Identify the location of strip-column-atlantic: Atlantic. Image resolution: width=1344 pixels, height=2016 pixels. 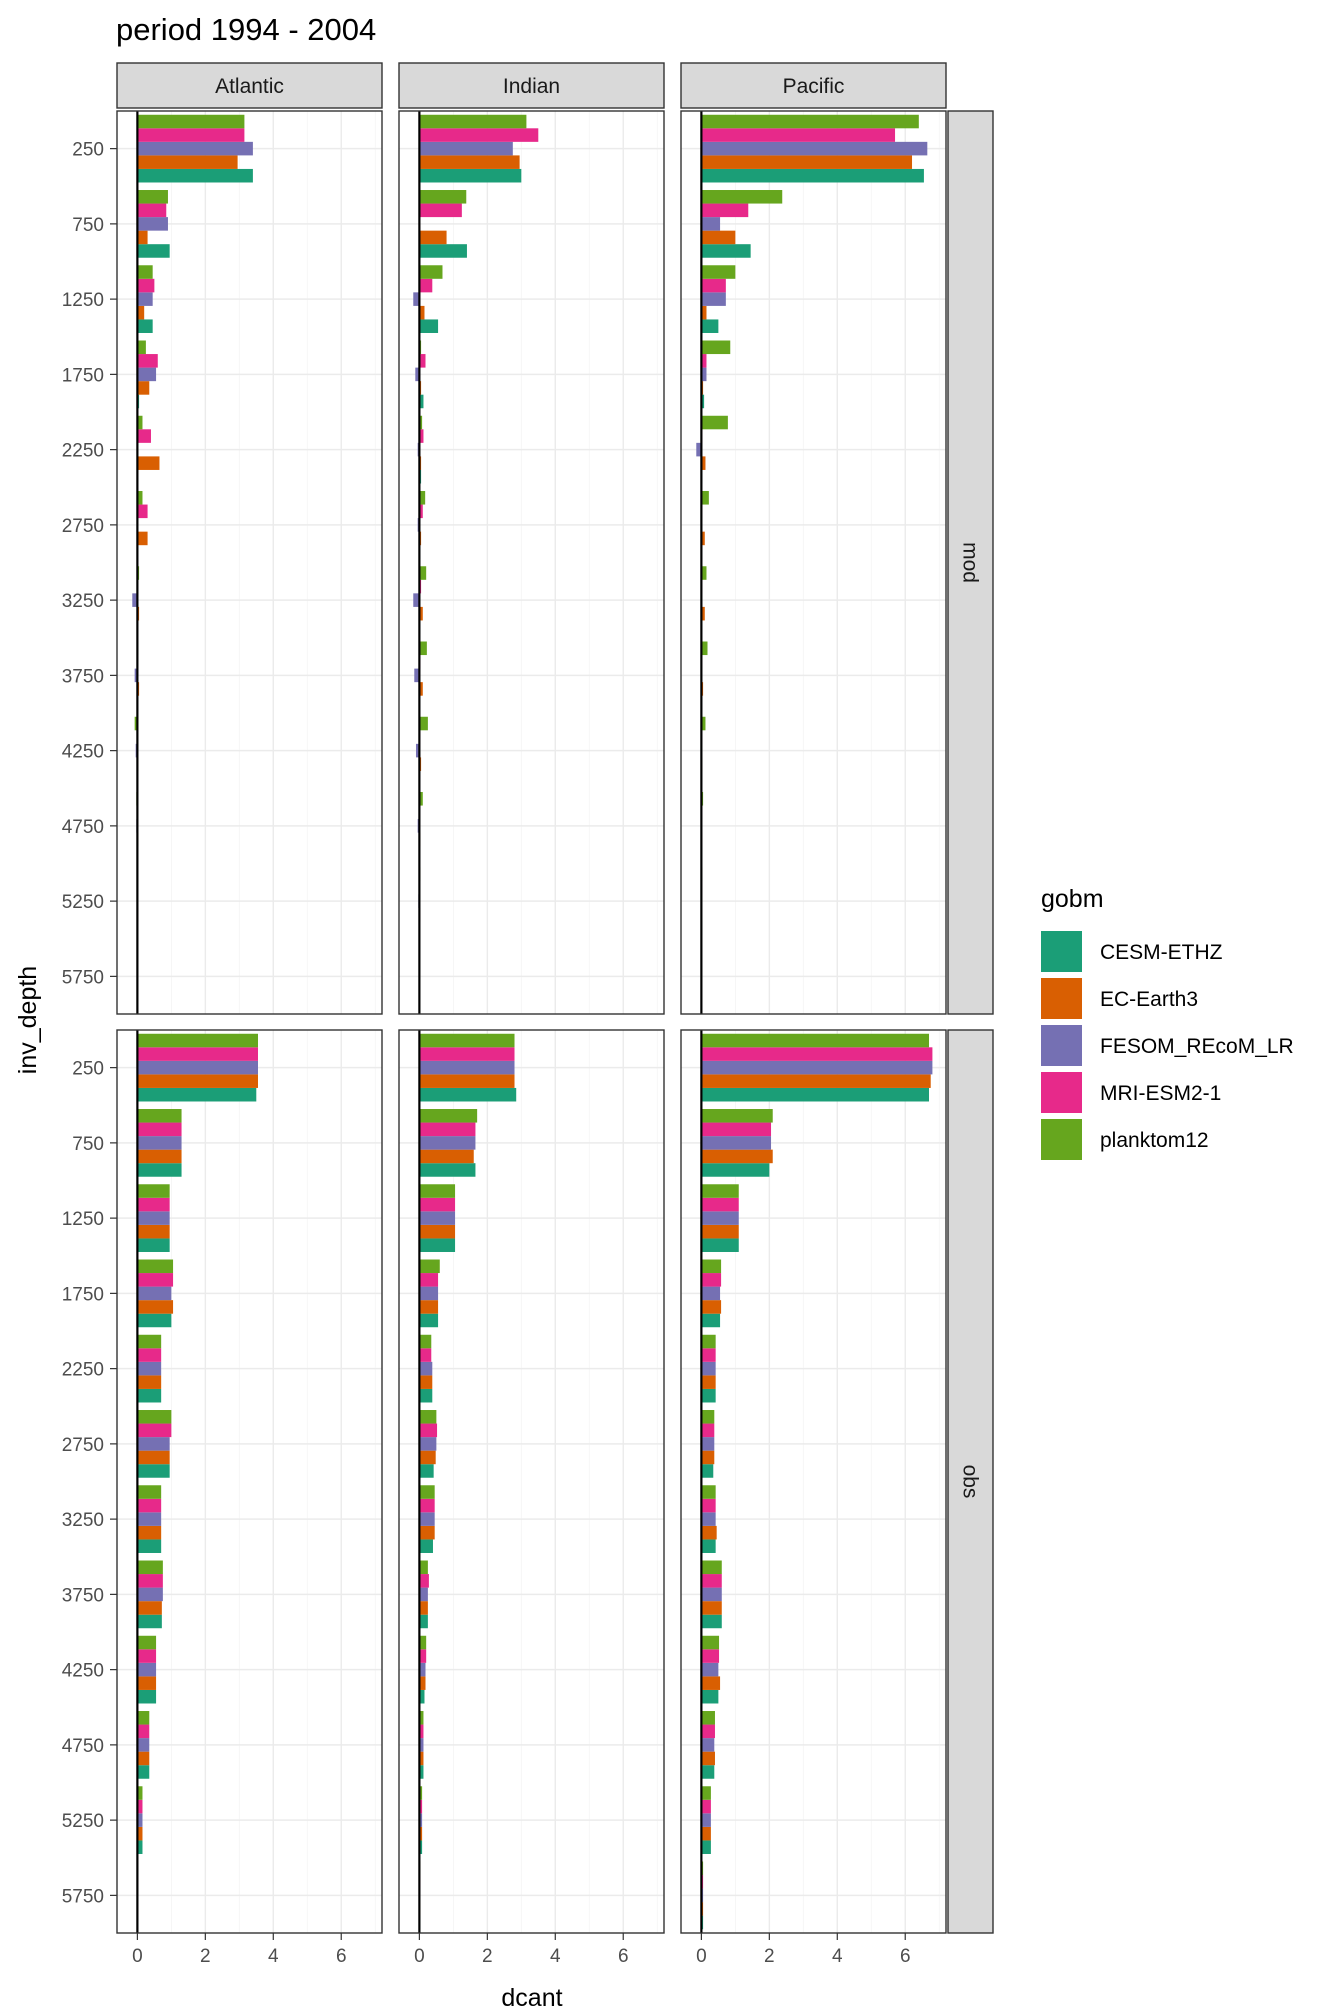
(249, 85).